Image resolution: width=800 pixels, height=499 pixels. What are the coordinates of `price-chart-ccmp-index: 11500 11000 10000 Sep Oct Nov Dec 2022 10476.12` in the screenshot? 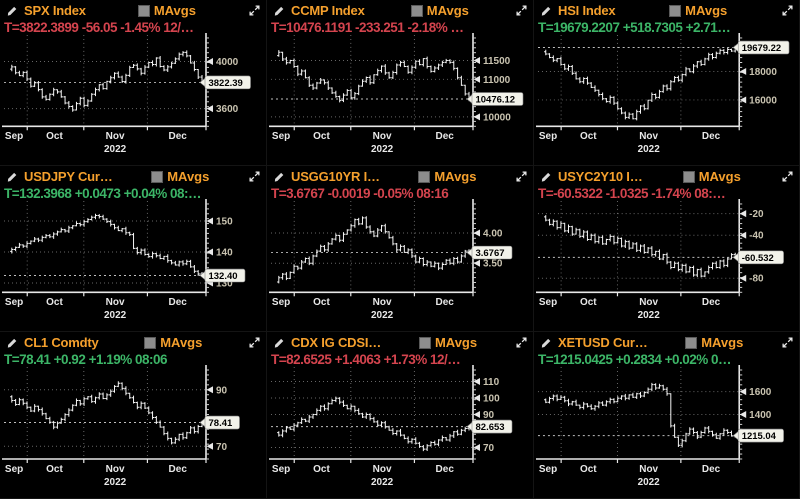 It's located at (400, 99).